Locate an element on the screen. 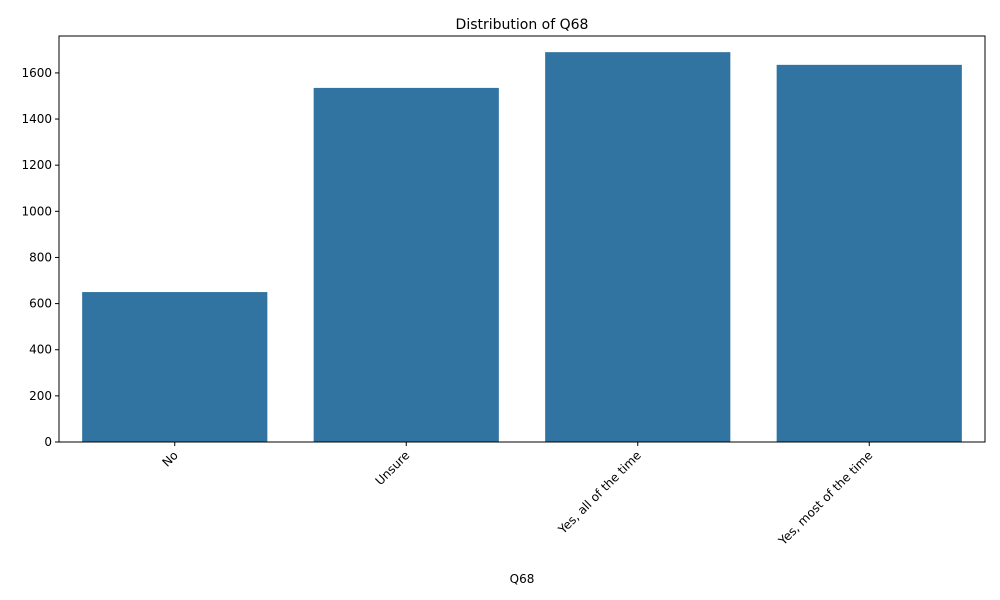  x-tick-label: Yes, all of the time is located at coordinates (599, 492).